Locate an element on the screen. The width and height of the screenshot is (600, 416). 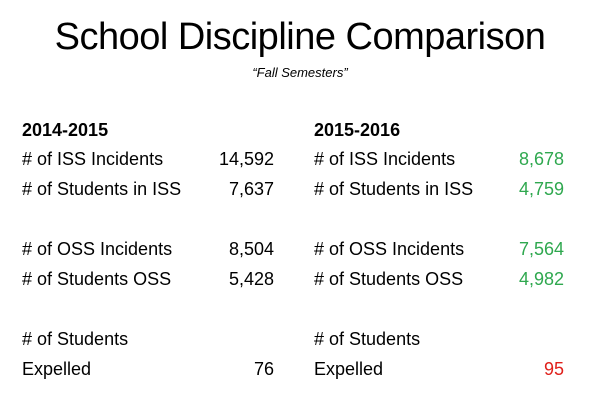
stat-row-oss-students: # of Students OSS 4,982 is located at coordinates (439, 279).